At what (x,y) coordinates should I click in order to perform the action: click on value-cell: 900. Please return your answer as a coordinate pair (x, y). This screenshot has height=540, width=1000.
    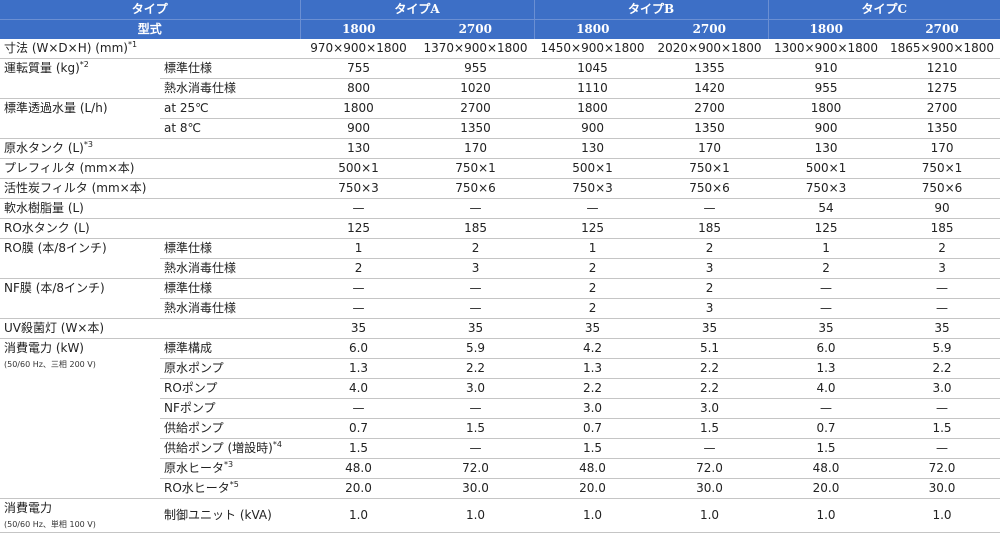
    Looking at the image, I should click on (826, 128).